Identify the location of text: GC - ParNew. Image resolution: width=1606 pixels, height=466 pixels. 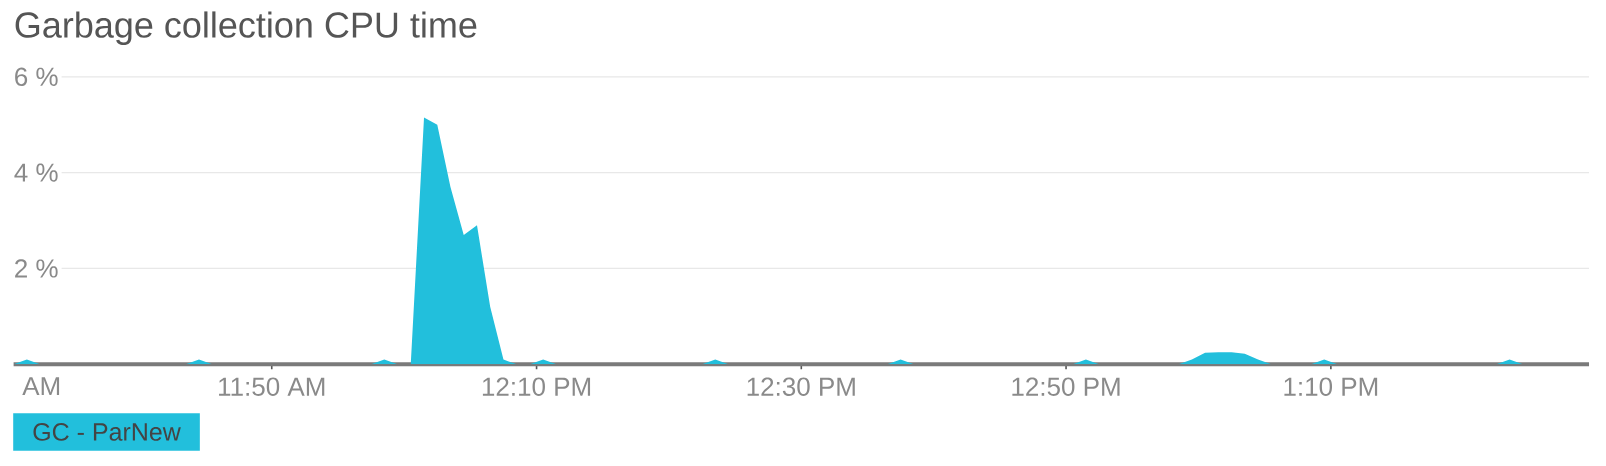
(107, 432).